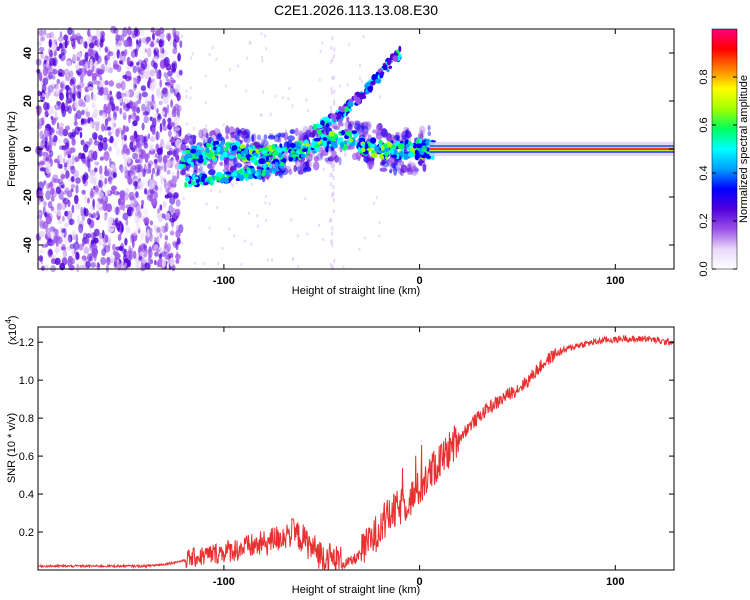 Image resolution: width=750 pixels, height=600 pixels. Describe the element at coordinates (13, 317) in the screenshot. I see `snr-y-scale-suffix: )` at that location.